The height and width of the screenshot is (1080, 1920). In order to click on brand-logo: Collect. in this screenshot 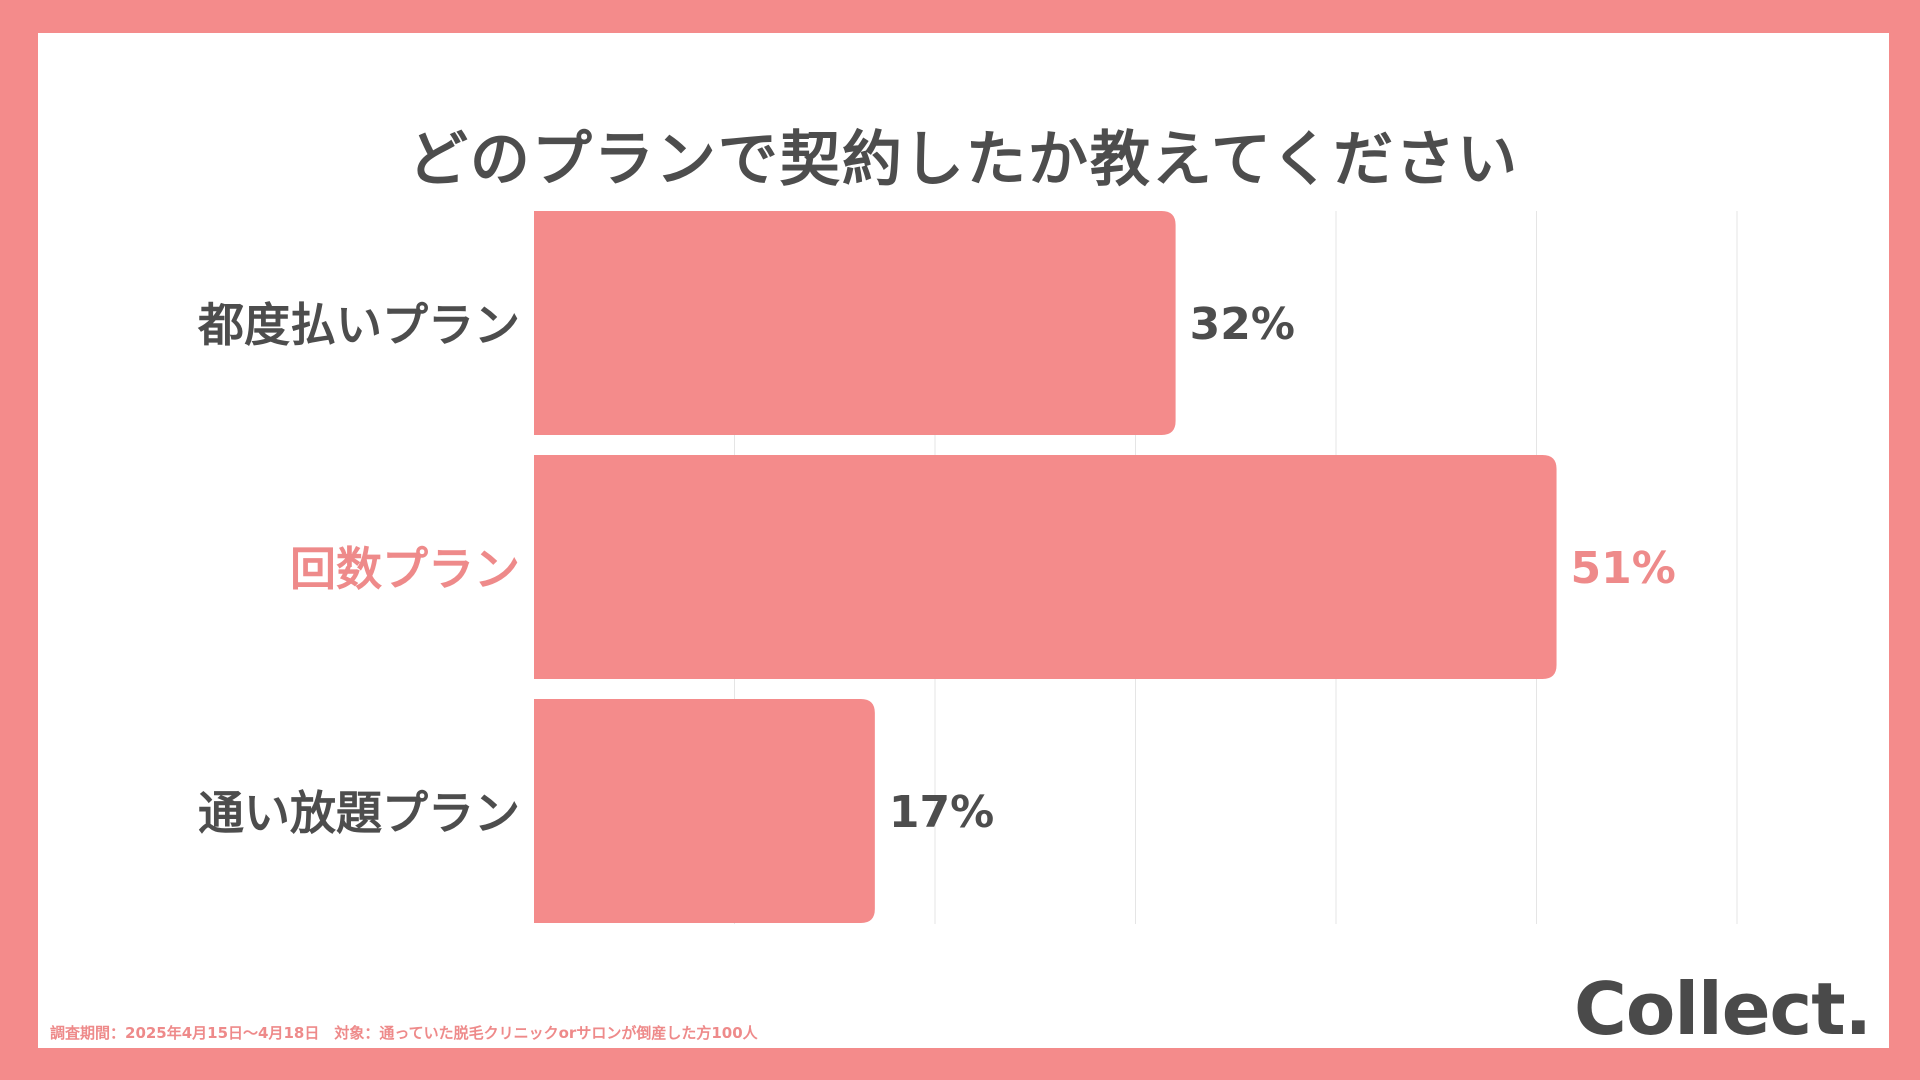, I will do `click(1723, 1009)`.